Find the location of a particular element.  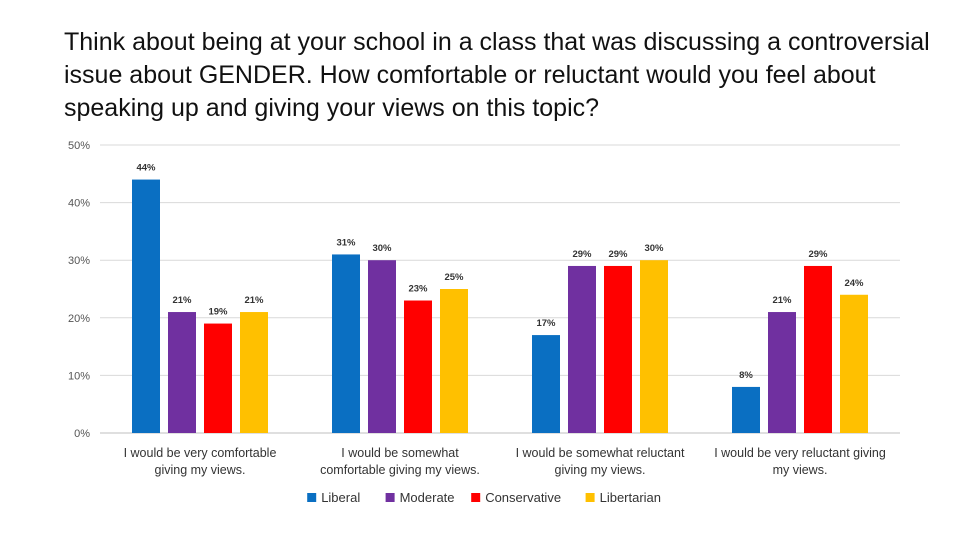

legend-label-conservative: Conservative is located at coordinates (523, 497).